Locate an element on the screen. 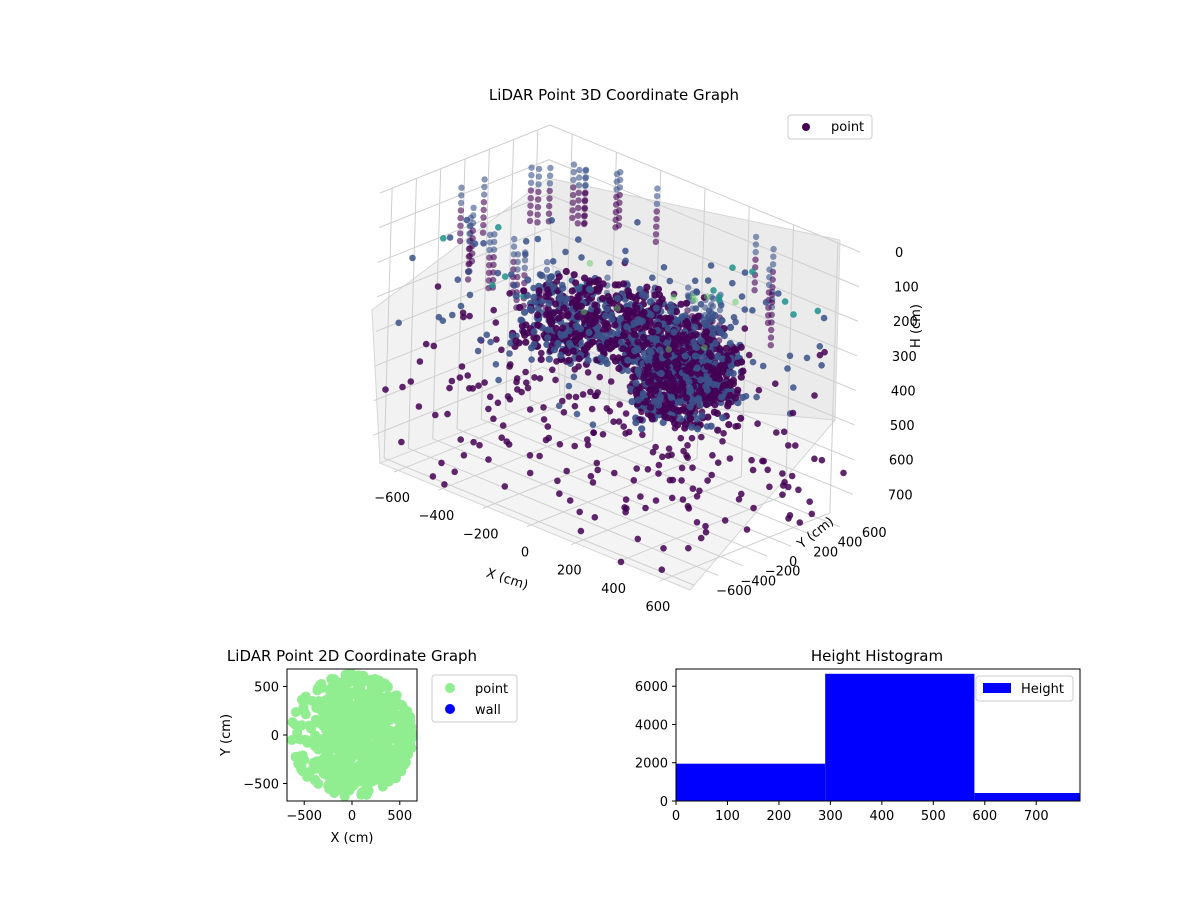  y-tick-label-3d: −200 is located at coordinates (783, 572).